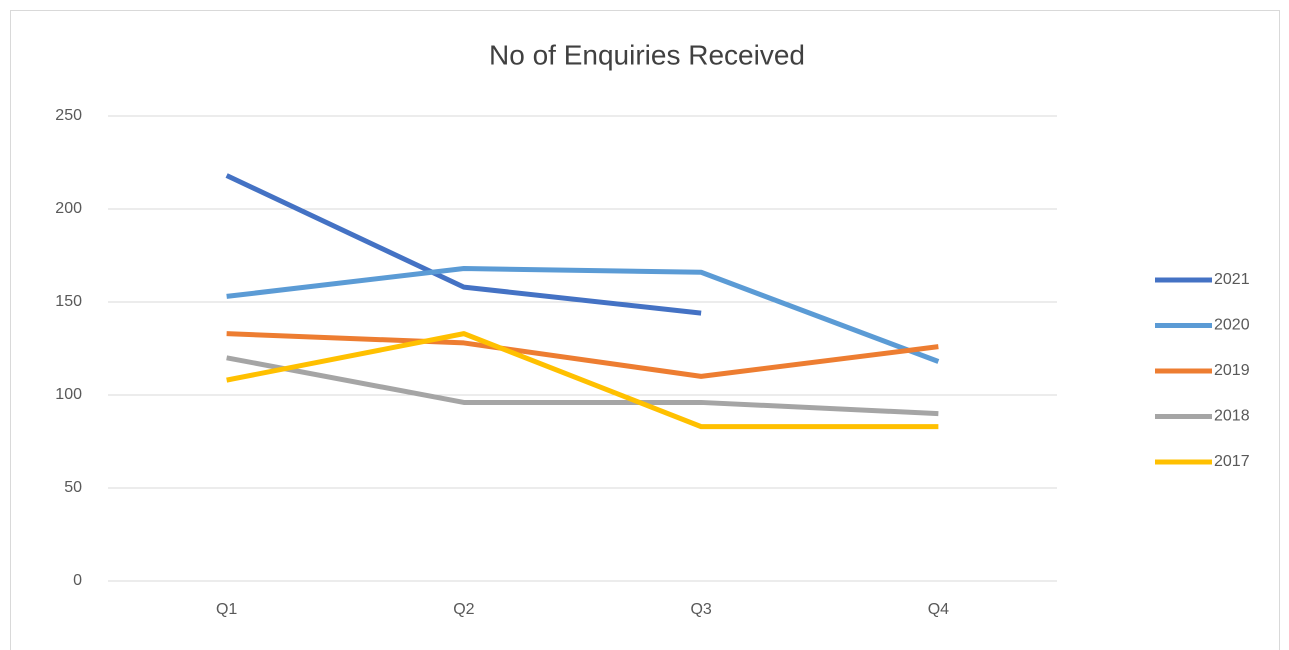 This screenshot has height=650, width=1289. I want to click on x-tick-label: Q4, so click(938, 609).